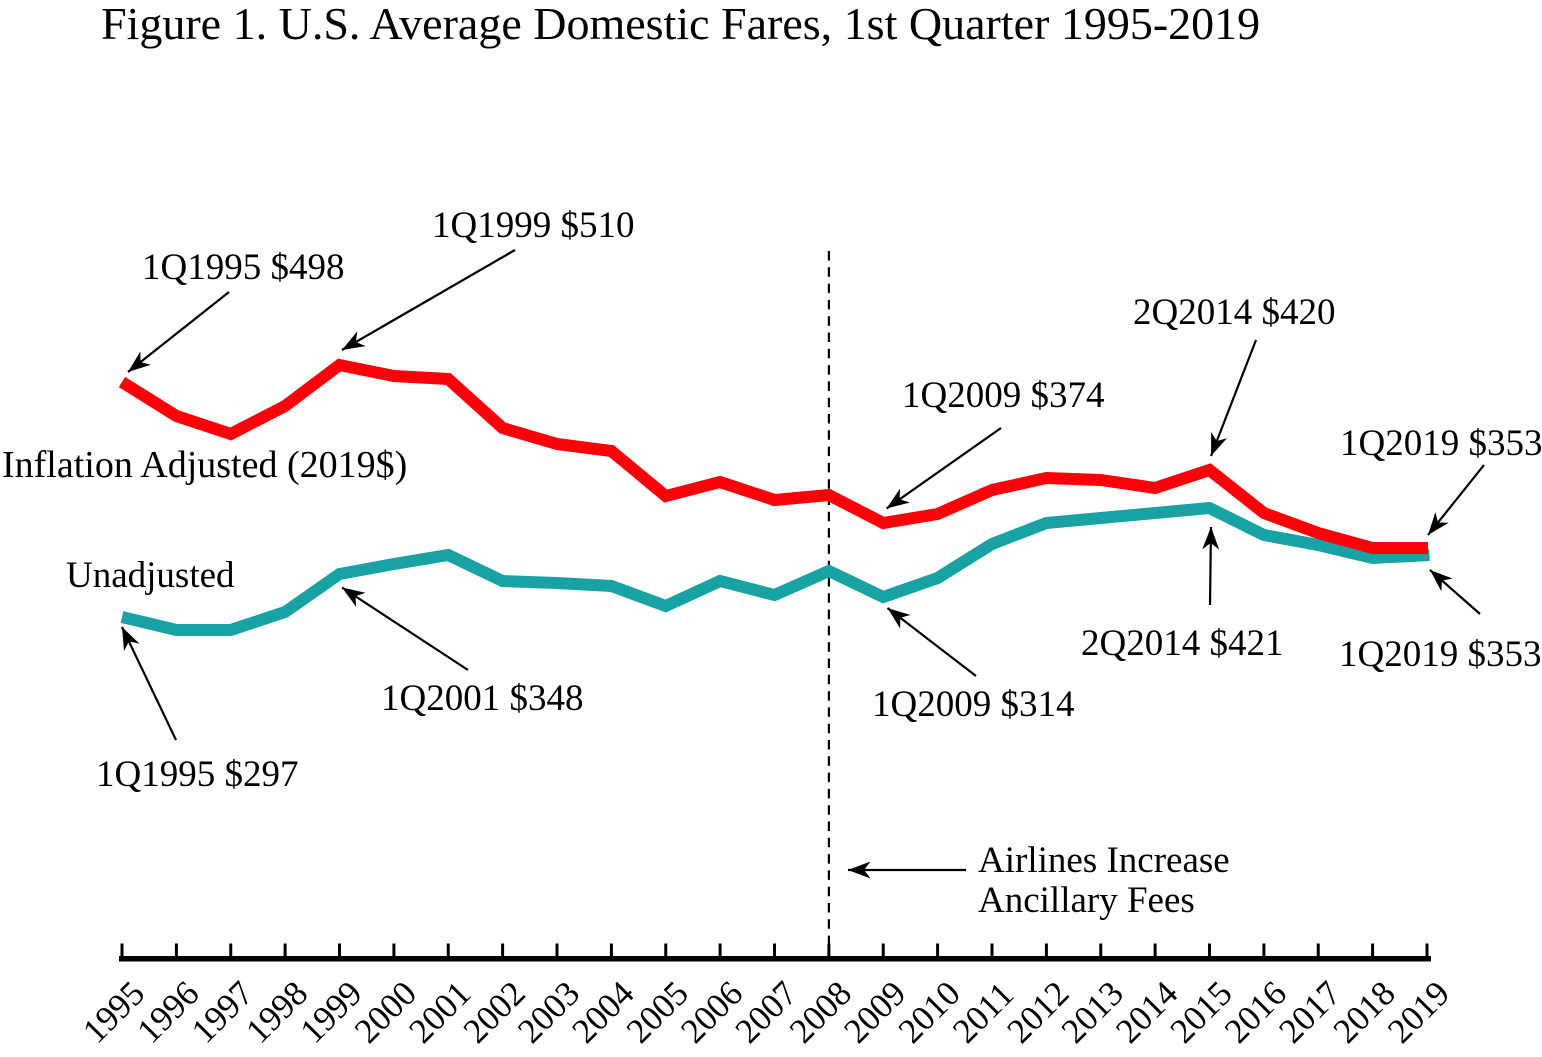 This screenshot has width=1542, height=1057. What do you see at coordinates (1182, 643) in the screenshot?
I see `svg-text: 2Q2014 $421` at bounding box center [1182, 643].